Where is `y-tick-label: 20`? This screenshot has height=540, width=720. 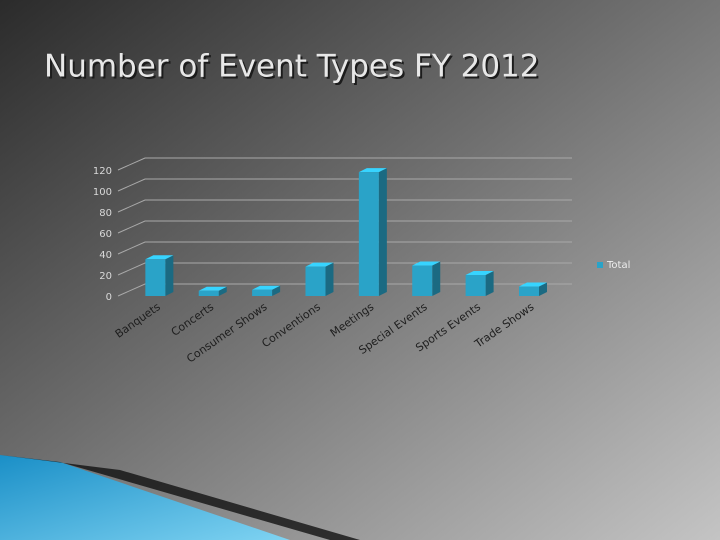 y-tick-label: 20 is located at coordinates (105, 276).